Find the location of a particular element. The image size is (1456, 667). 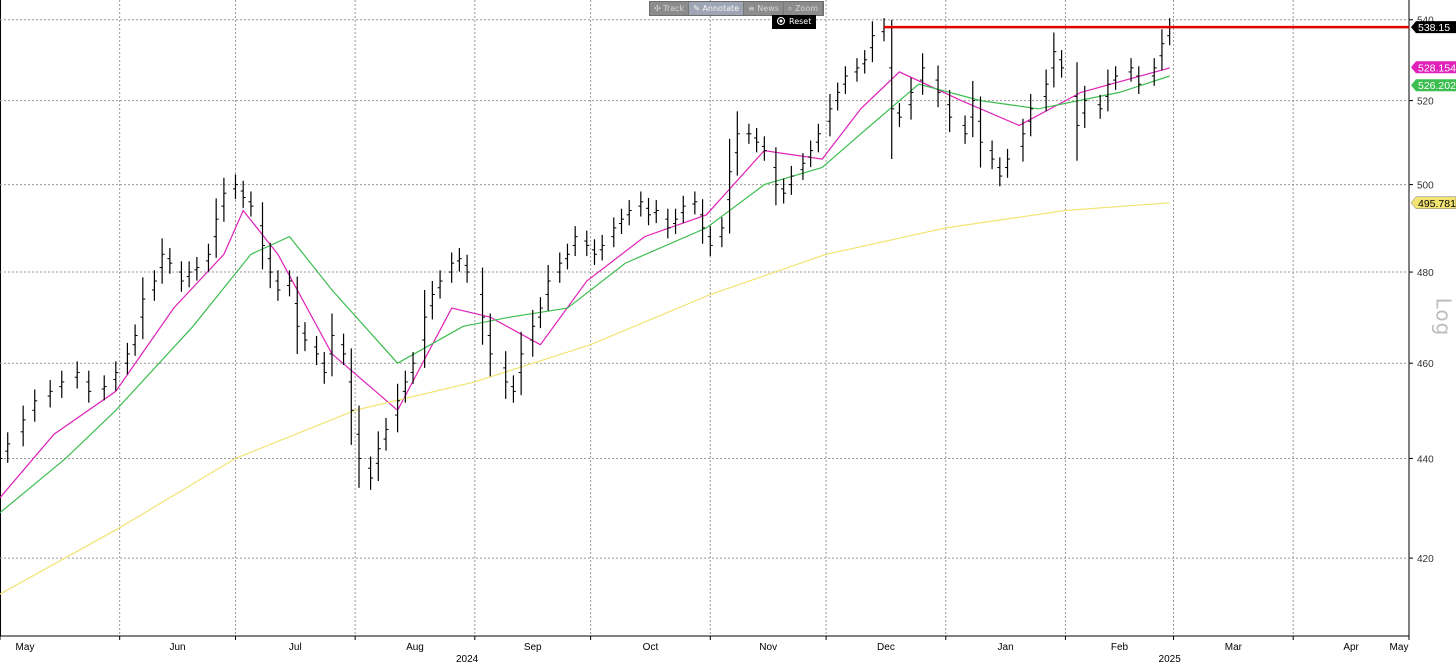

y-tick-label: 420 is located at coordinates (1425, 559).